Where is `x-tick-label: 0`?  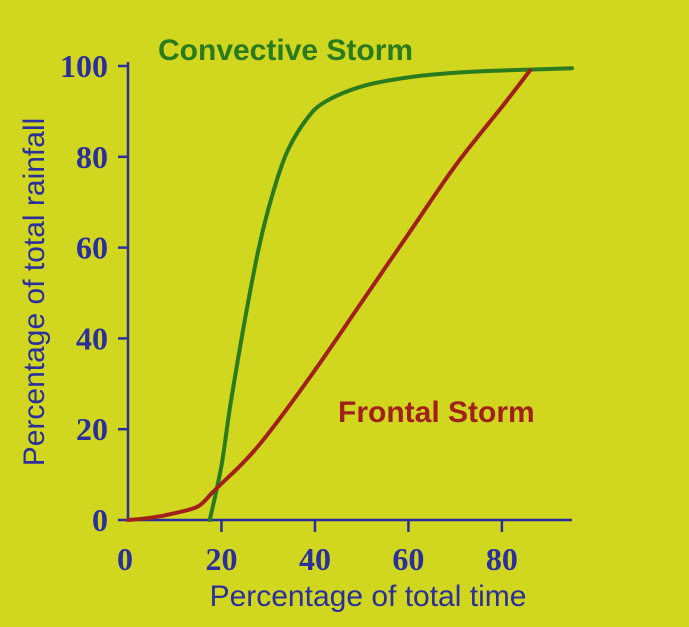
x-tick-label: 0 is located at coordinates (125, 559).